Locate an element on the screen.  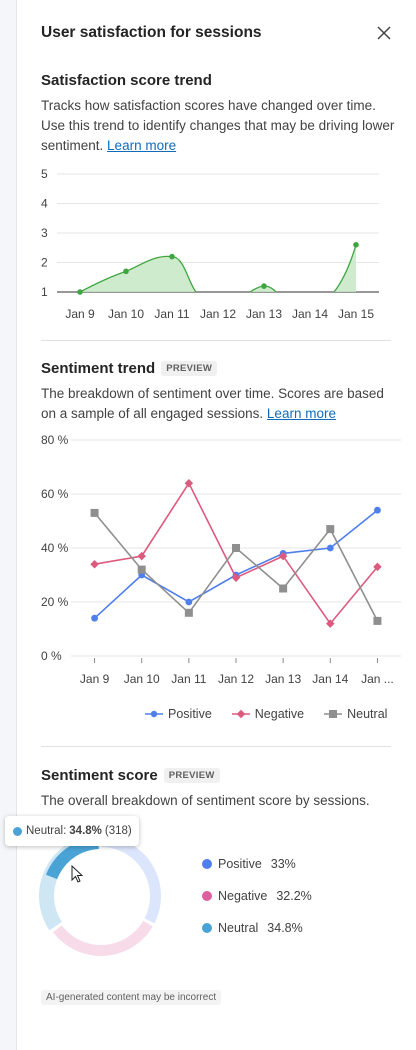
sentiment-trend-title: Sentiment trend is located at coordinates (98, 368).